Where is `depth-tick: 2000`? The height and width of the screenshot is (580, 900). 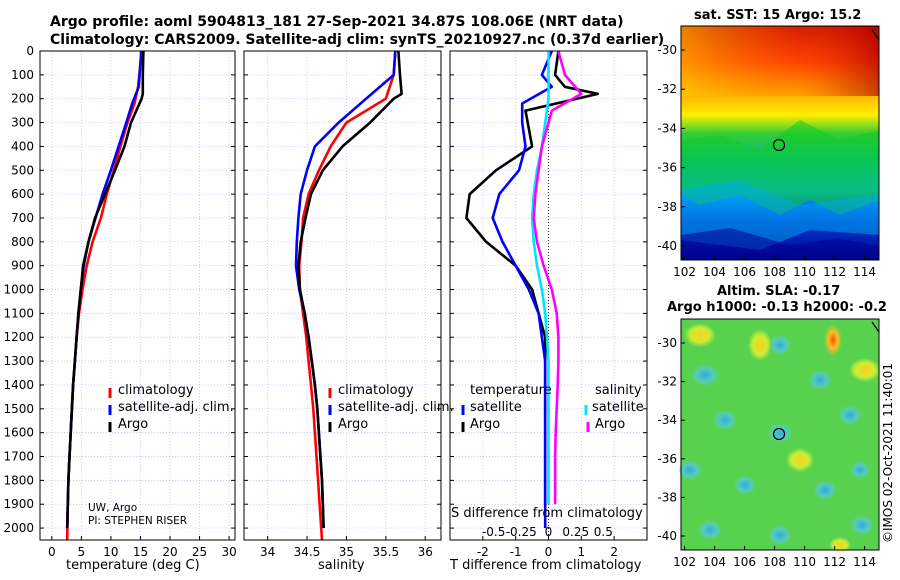 depth-tick: 2000 is located at coordinates (18, 528).